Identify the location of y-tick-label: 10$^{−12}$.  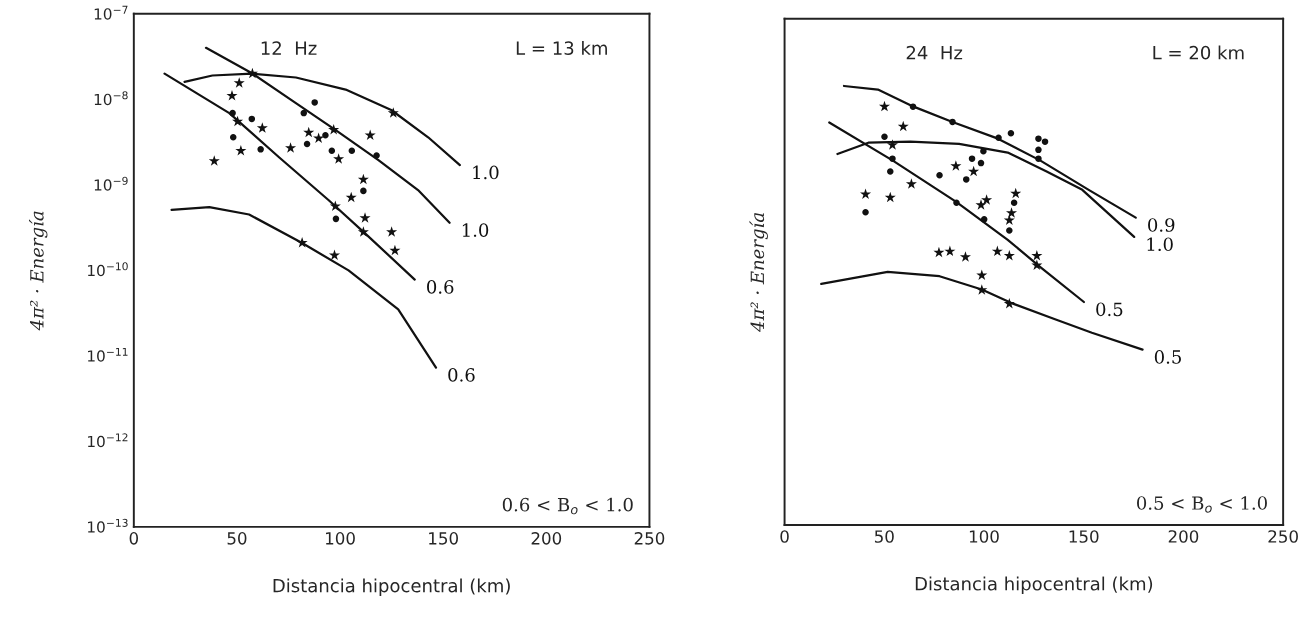
(108, 440).